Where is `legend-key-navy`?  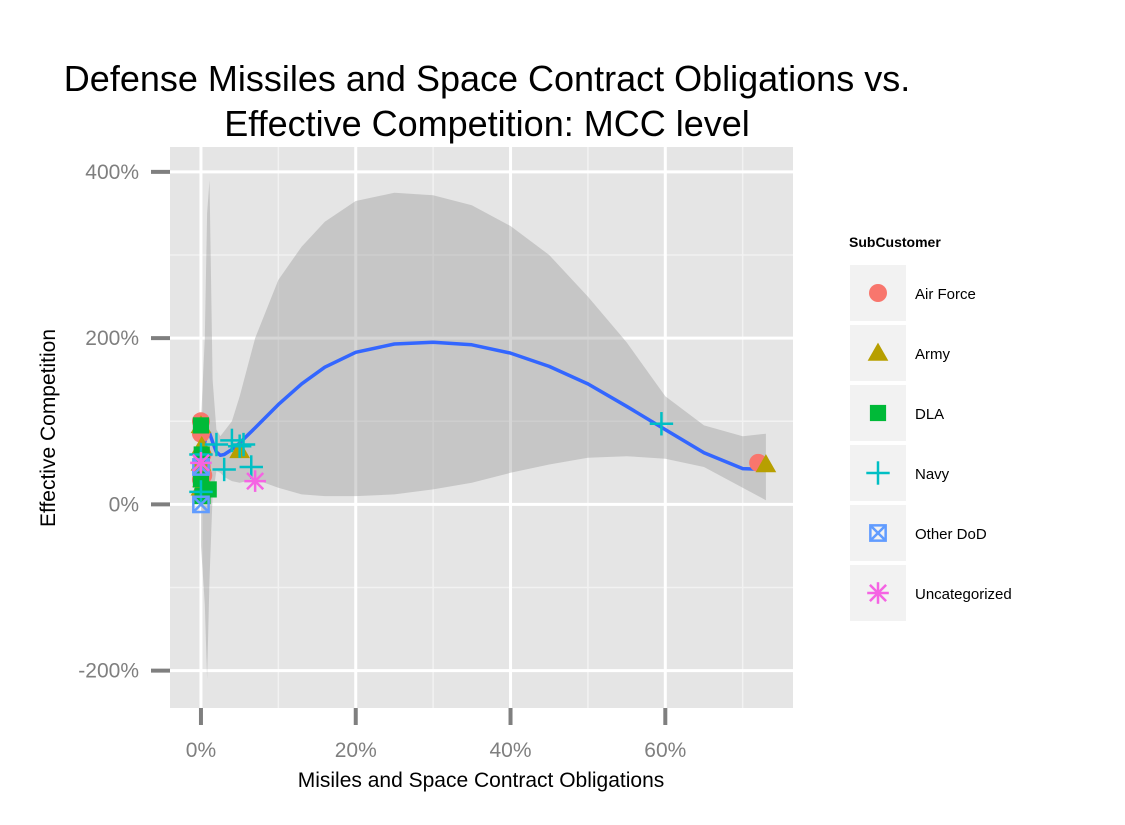 legend-key-navy is located at coordinates (878, 473).